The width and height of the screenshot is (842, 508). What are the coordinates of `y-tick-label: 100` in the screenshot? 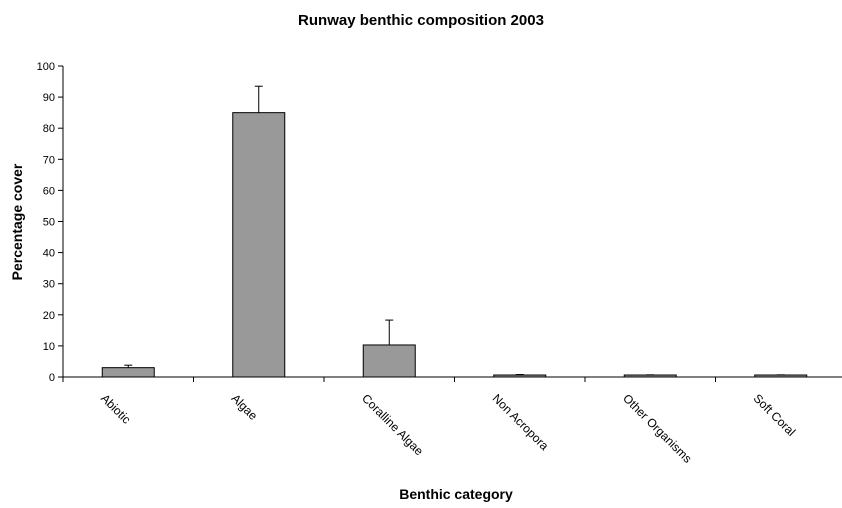 It's located at (46, 67).